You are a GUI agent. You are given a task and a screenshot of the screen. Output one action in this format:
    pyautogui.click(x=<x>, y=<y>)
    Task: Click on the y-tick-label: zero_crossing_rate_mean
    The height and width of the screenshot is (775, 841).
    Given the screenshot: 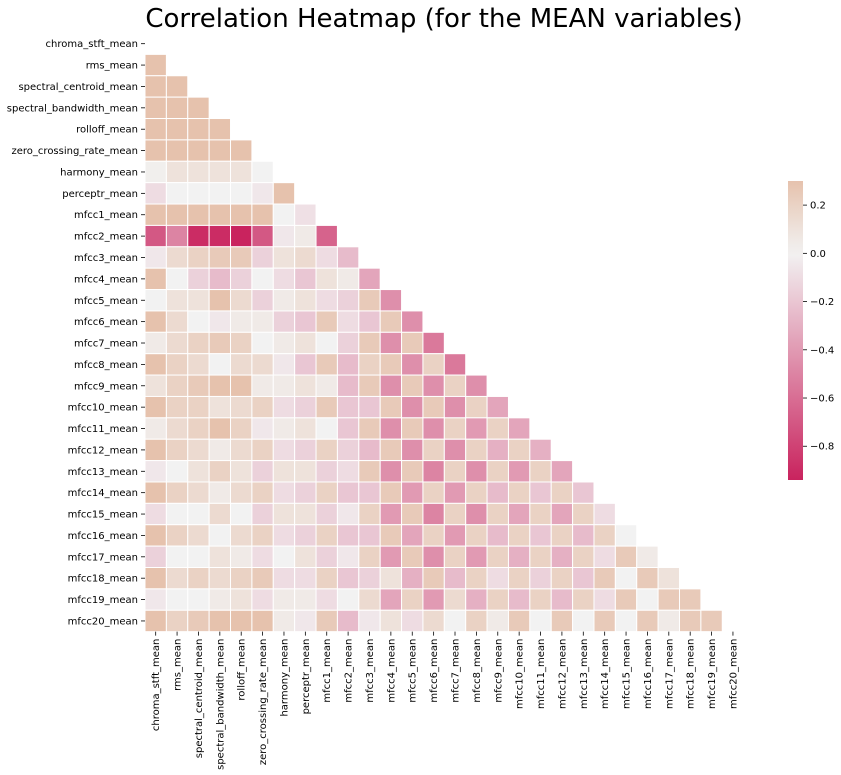 What is the action you would take?
    pyautogui.click(x=75, y=151)
    